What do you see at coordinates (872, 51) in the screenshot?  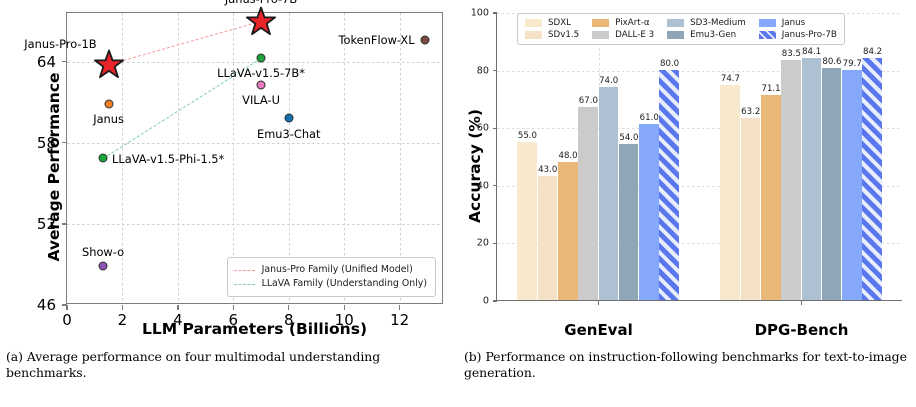 I see `bar-value-label: 84.2` at bounding box center [872, 51].